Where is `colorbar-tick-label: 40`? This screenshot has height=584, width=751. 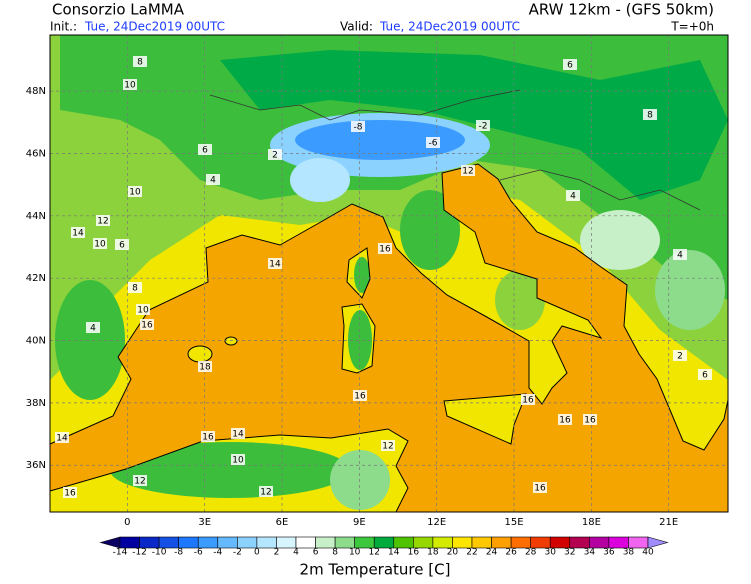
colorbar-tick-label: 40 is located at coordinates (648, 553).